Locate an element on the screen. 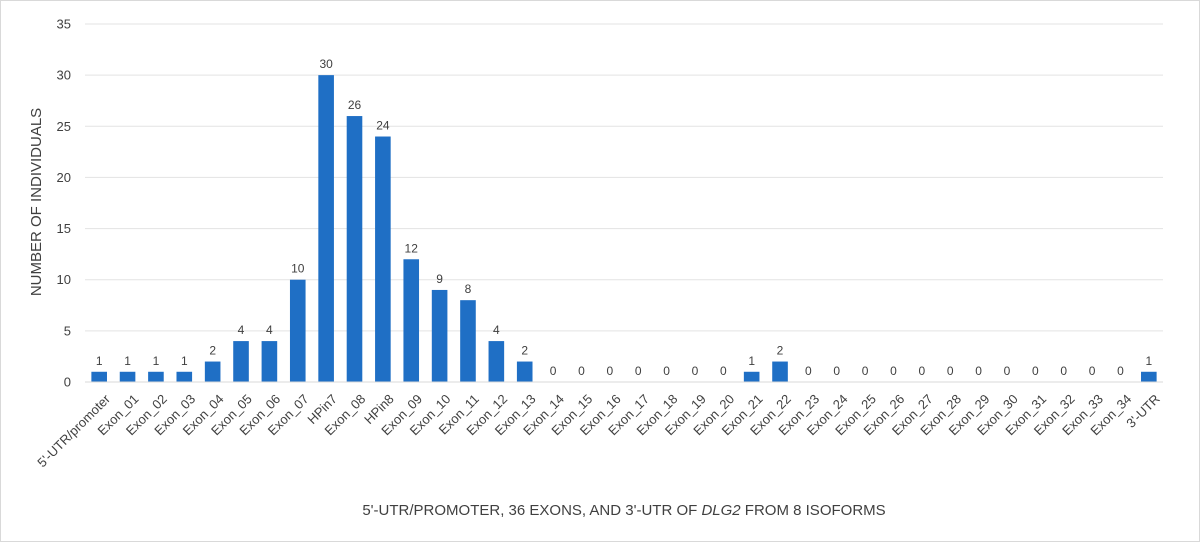  y-tick-label: 0 is located at coordinates (67, 382).